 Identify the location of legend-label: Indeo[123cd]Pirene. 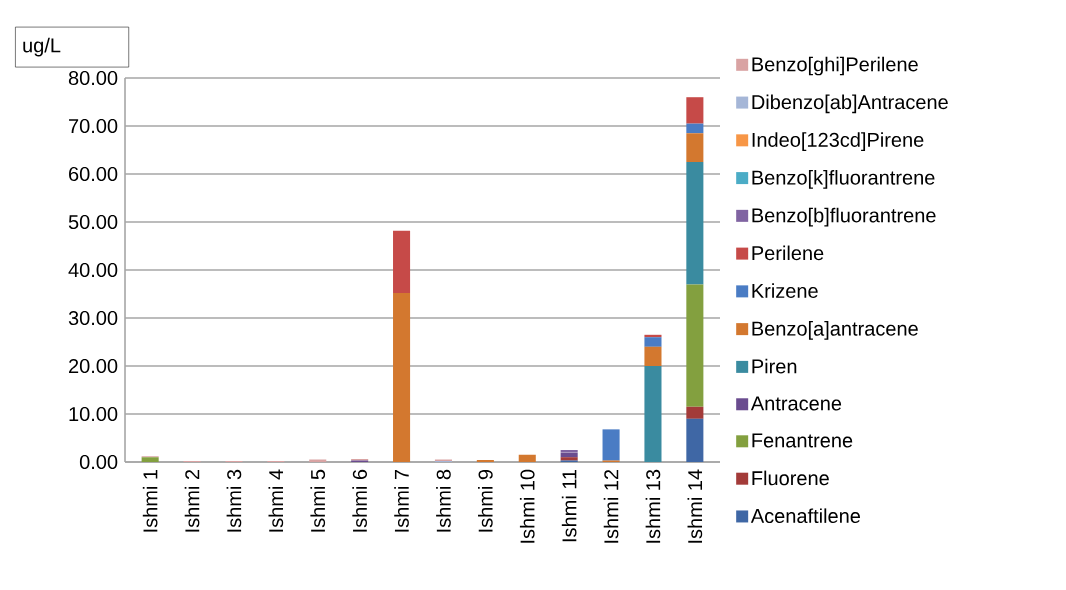
(838, 141).